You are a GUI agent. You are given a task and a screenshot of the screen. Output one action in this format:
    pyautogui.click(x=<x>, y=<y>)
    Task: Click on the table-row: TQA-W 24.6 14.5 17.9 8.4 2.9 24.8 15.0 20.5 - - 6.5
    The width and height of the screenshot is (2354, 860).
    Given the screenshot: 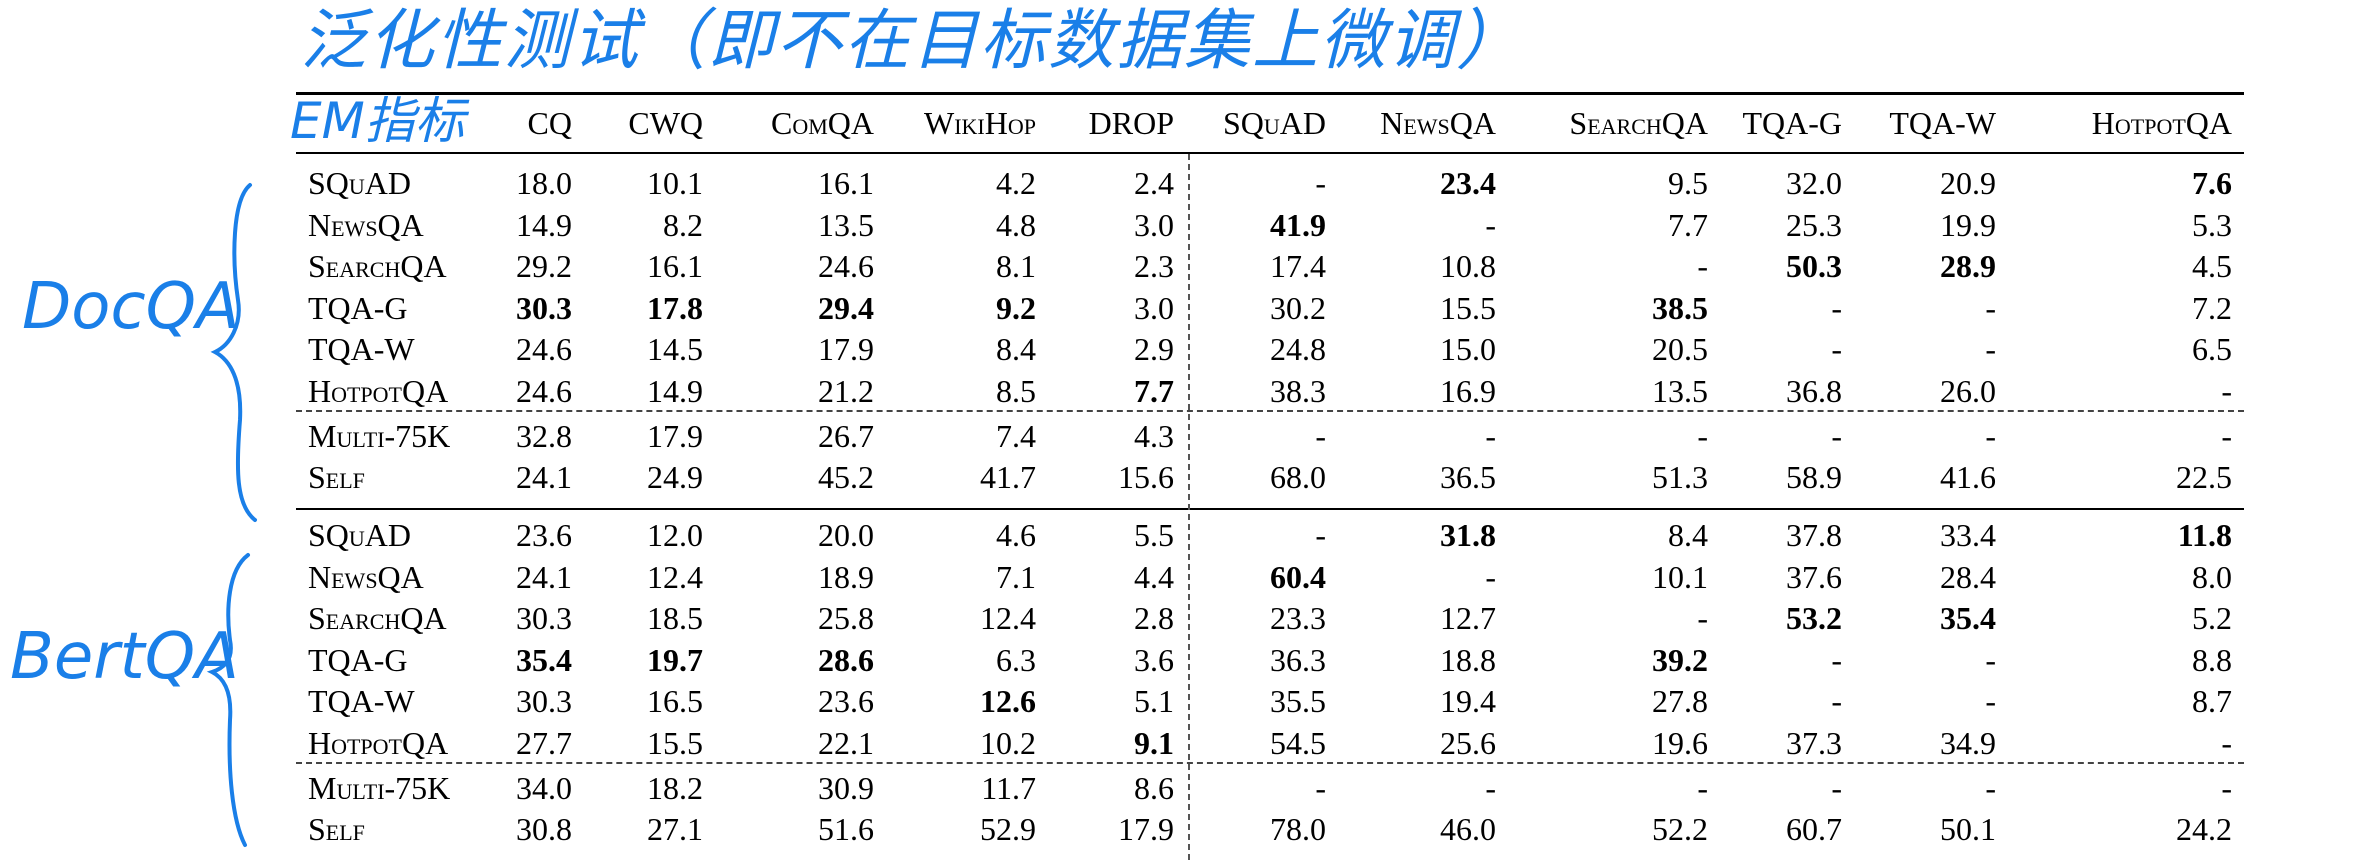 What is the action you would take?
    pyautogui.click(x=1270, y=349)
    